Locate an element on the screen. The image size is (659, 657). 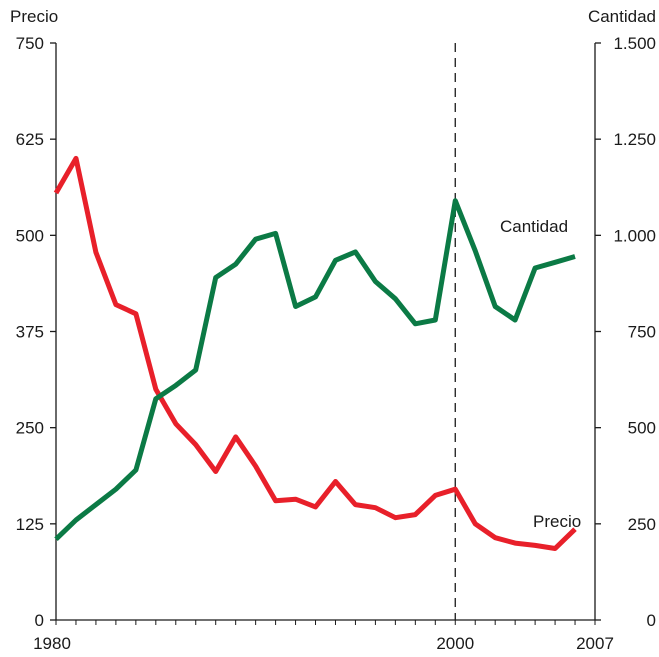
series-label-cantidad: Cantidad is located at coordinates (534, 226).